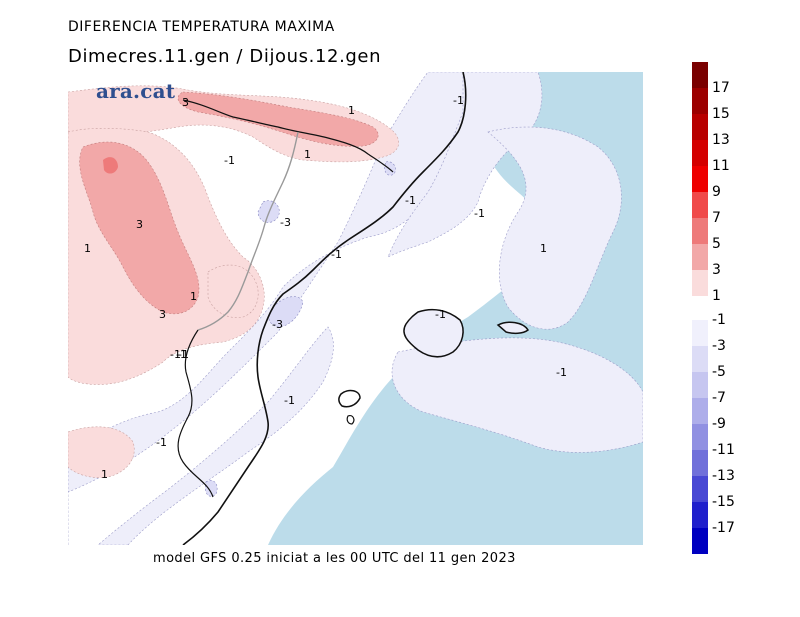 The height and width of the screenshot is (617, 800). What do you see at coordinates (721, 140) in the screenshot?
I see `legend-label-warm: 13` at bounding box center [721, 140].